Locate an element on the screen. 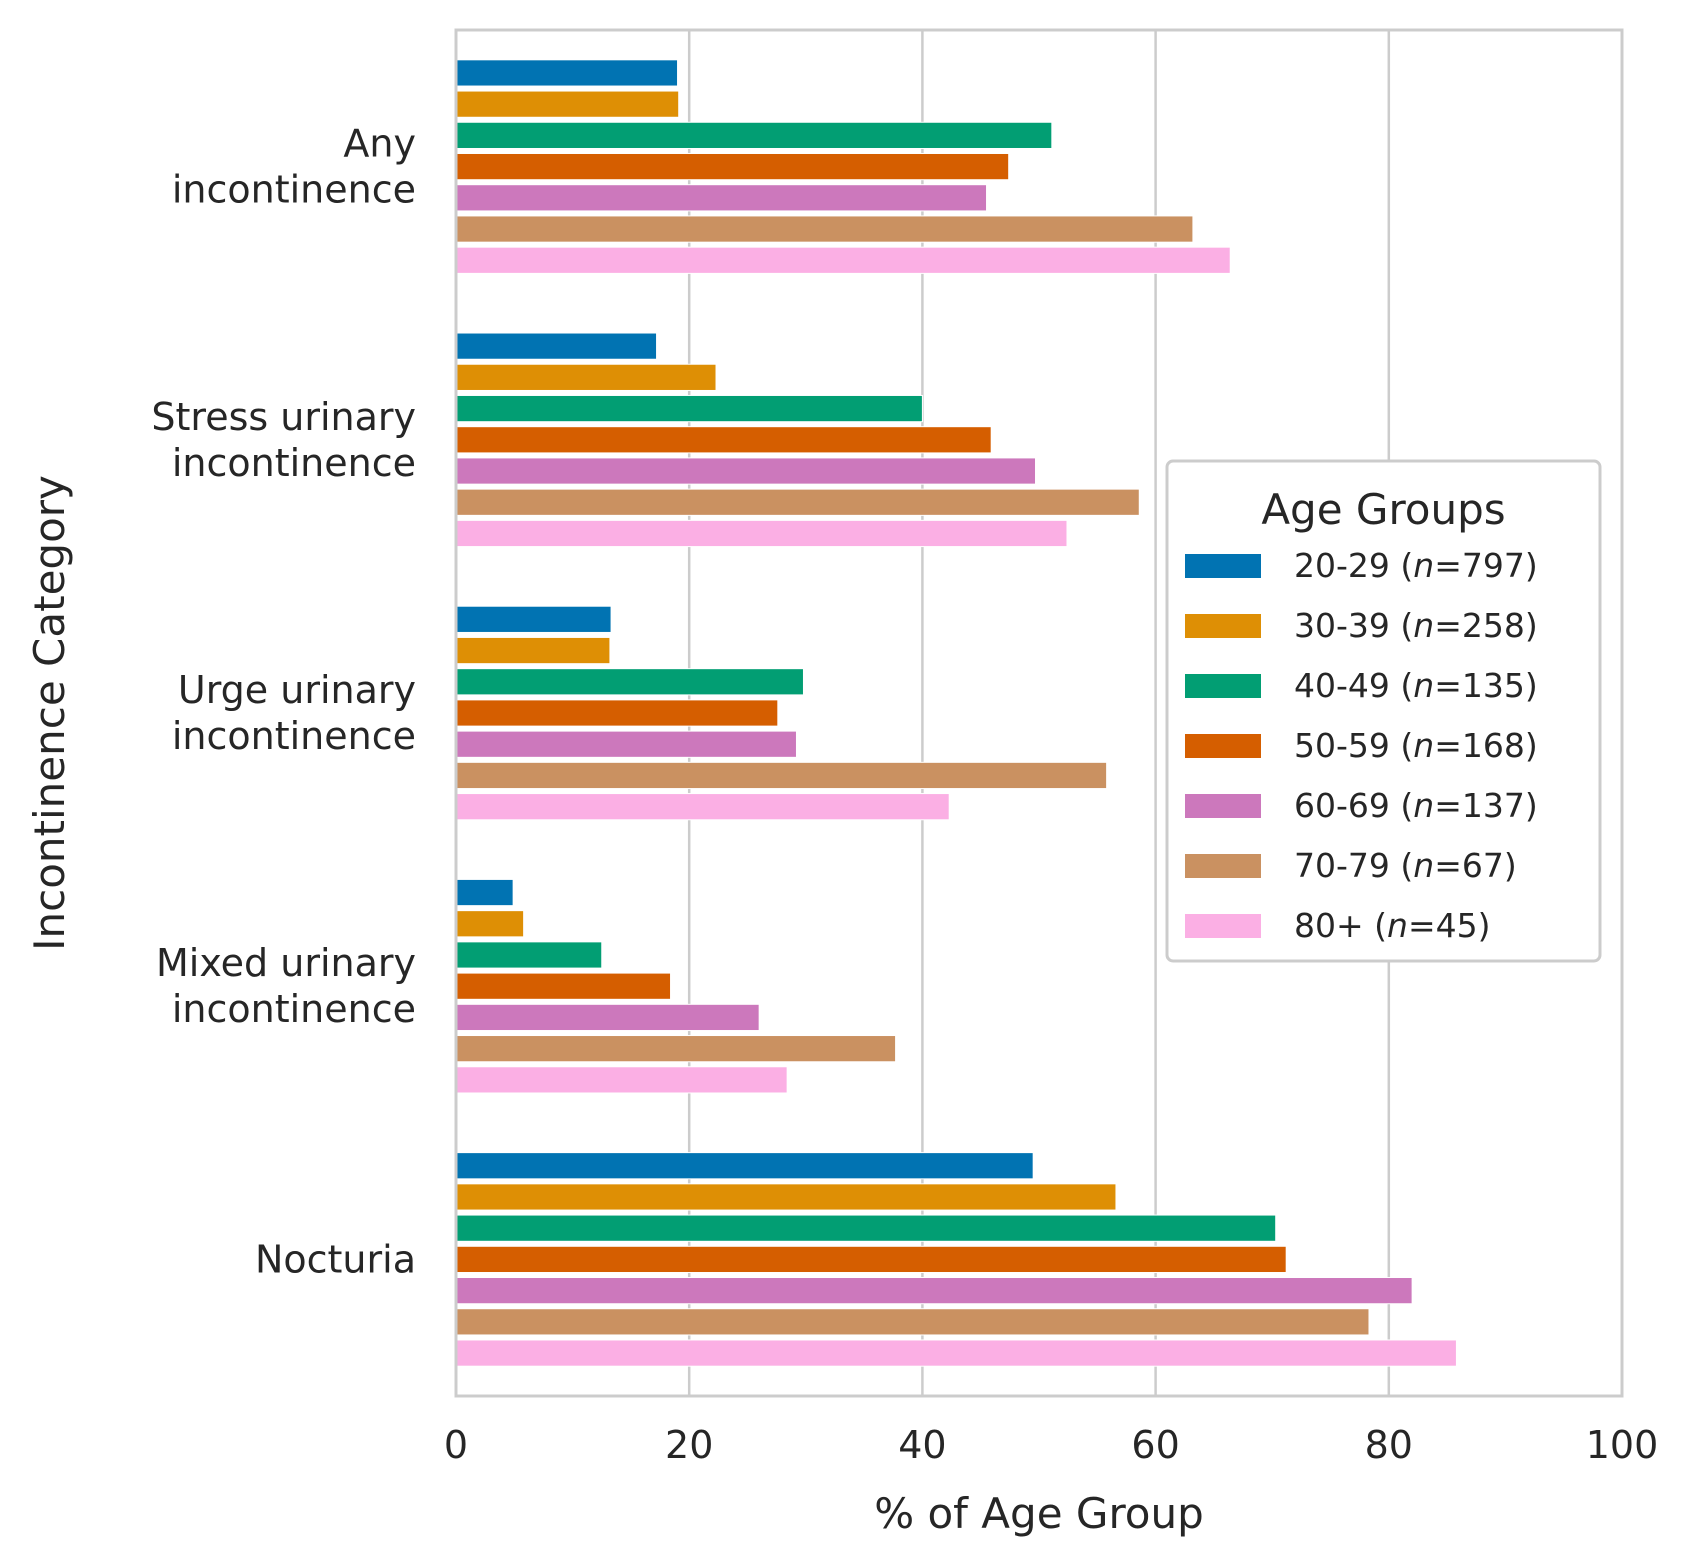 The height and width of the screenshot is (1568, 1689). y-tick-label: Nocturia is located at coordinates (335, 1259).